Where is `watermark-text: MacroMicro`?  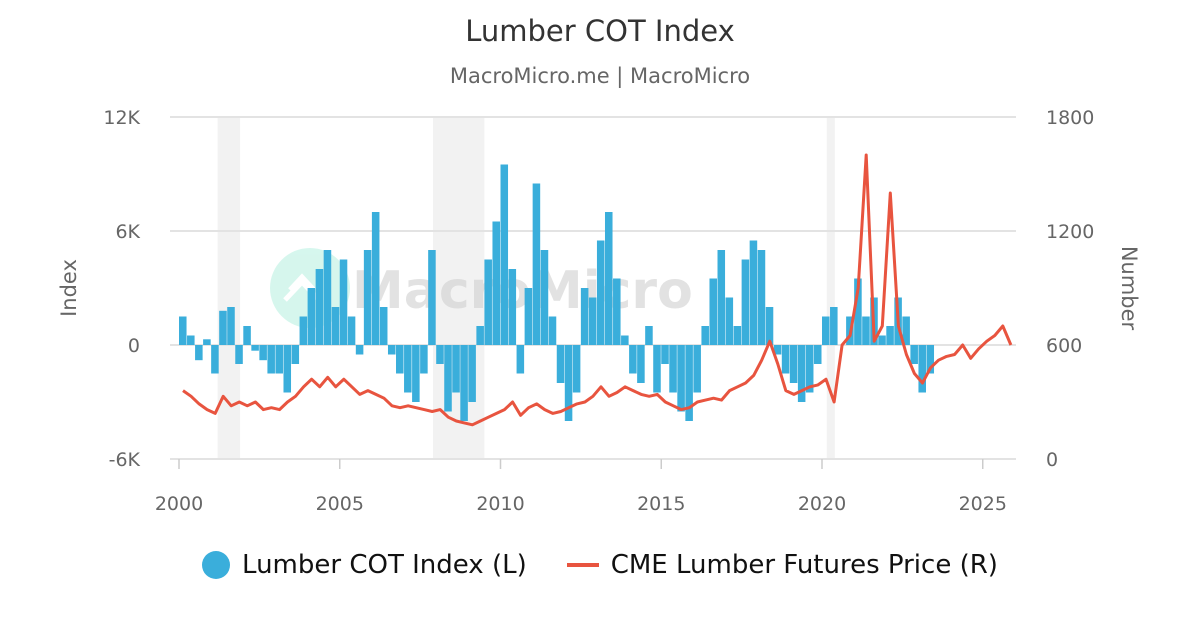
watermark-text: MacroMicro is located at coordinates (522, 291).